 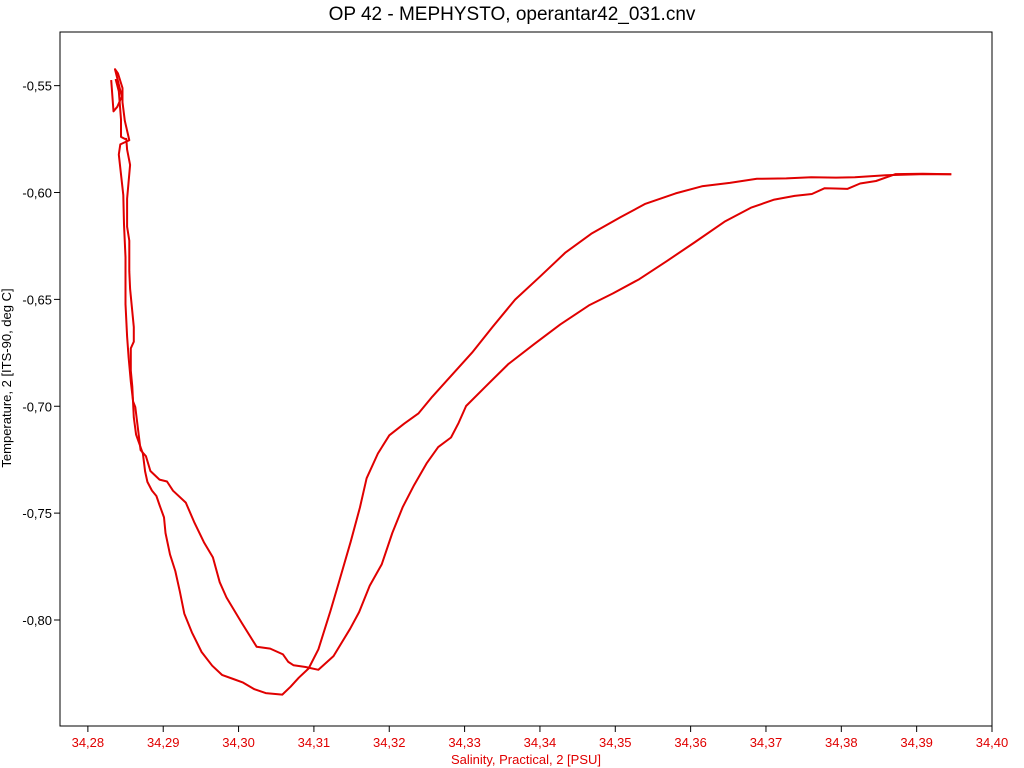 What do you see at coordinates (540, 742) in the screenshot?
I see `x-tick-label: 34,34` at bounding box center [540, 742].